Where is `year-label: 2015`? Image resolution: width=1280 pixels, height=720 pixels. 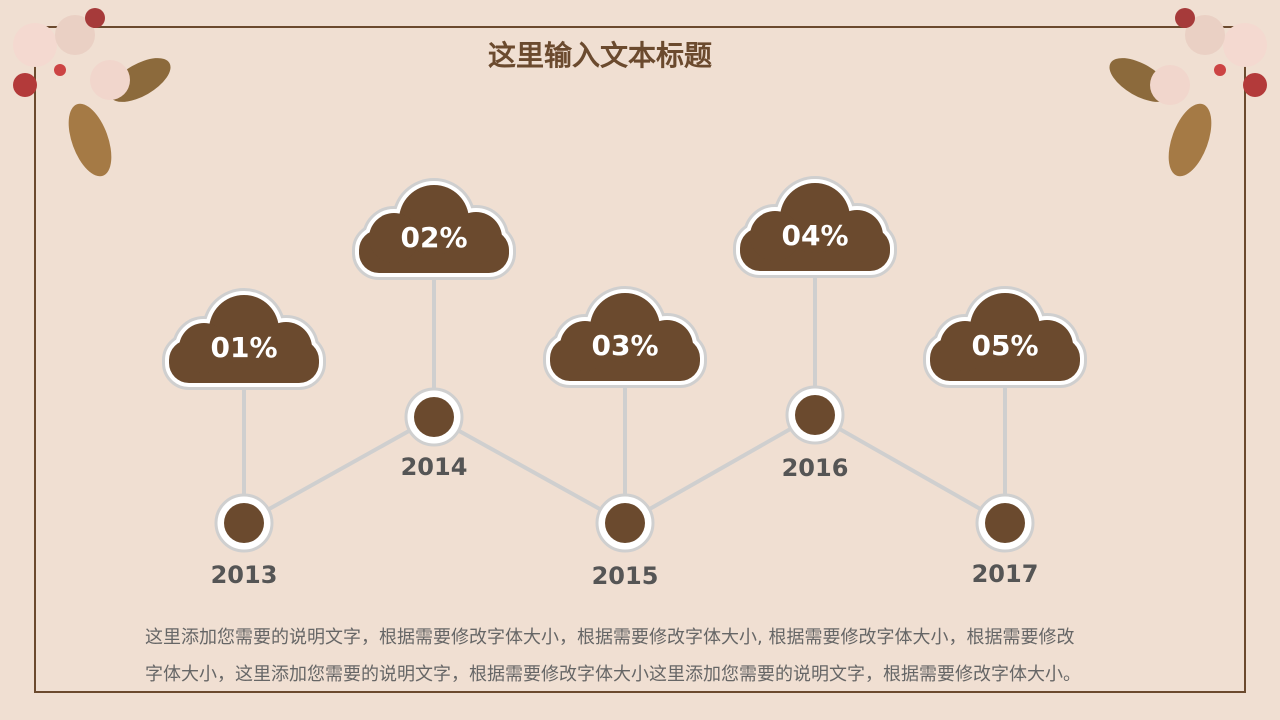 year-label: 2015 is located at coordinates (625, 576).